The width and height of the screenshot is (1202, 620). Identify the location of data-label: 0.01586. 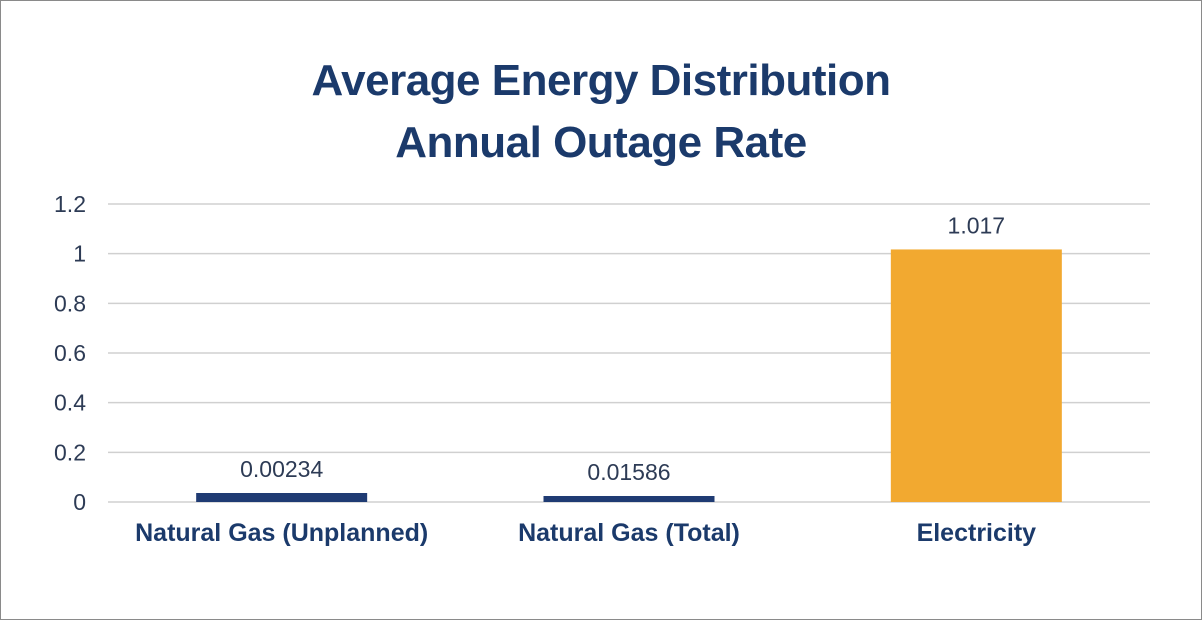
(628, 472).